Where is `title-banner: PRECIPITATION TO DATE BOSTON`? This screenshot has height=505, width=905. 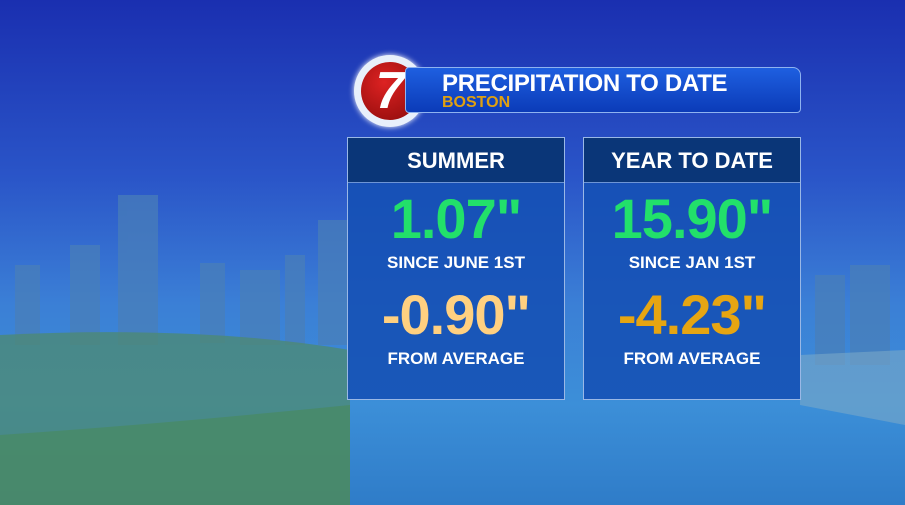 title-banner: PRECIPITATION TO DATE BOSTON is located at coordinates (603, 90).